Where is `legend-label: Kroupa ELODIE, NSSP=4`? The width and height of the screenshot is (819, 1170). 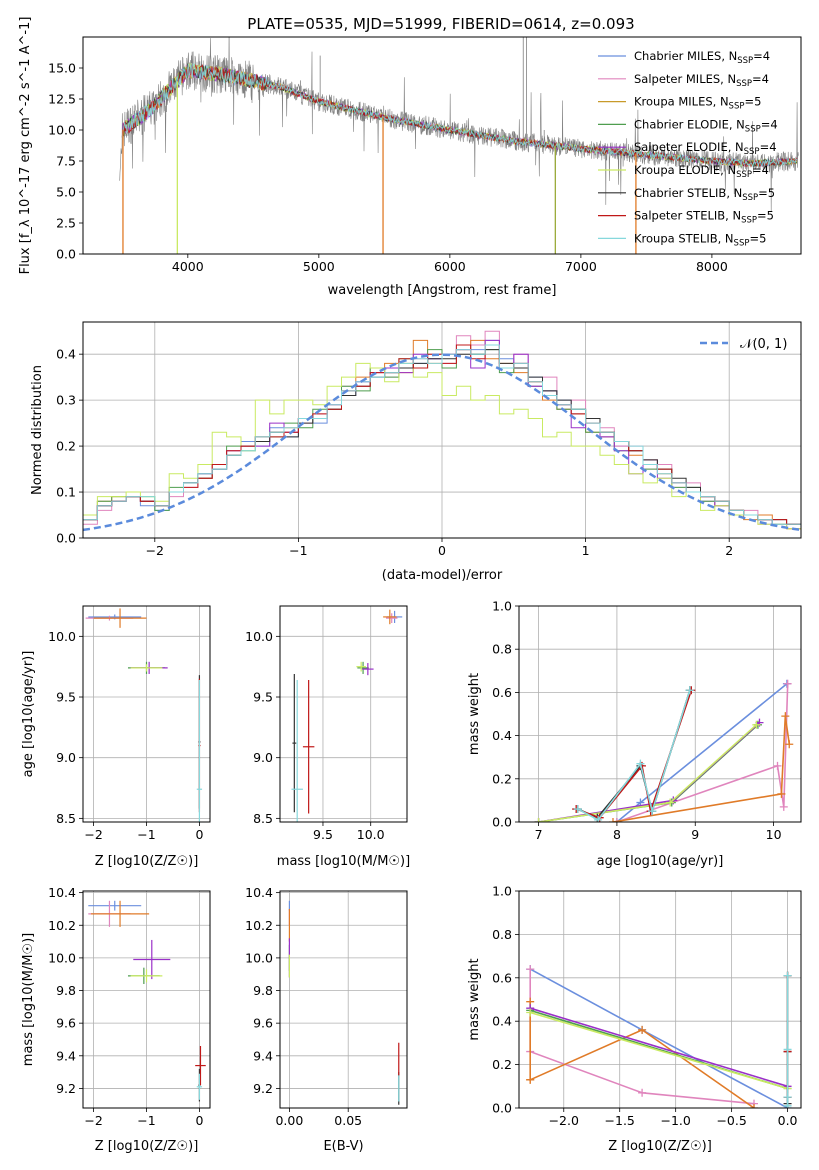
legend-label: Kroupa ELODIE, NSSP=4 is located at coordinates (701, 171).